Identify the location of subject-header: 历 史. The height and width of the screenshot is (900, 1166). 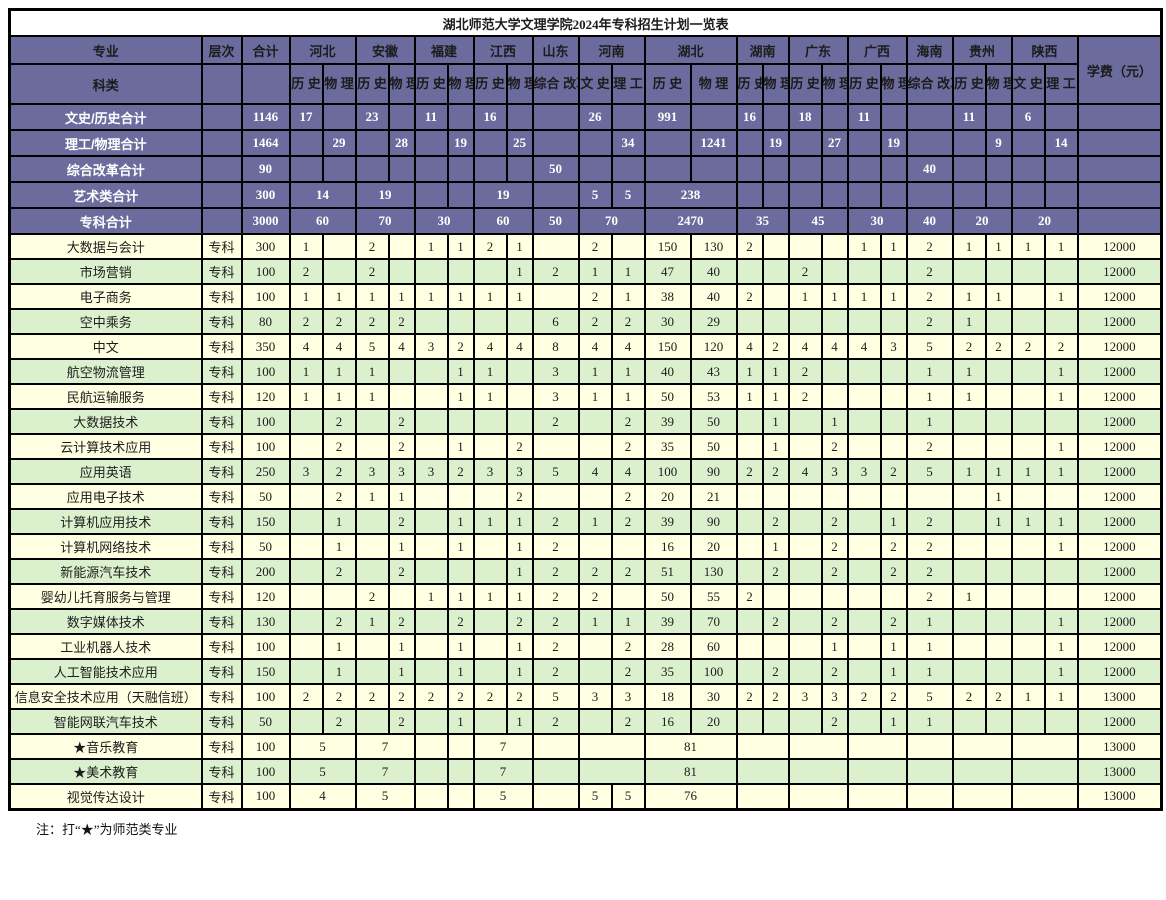
(306, 84).